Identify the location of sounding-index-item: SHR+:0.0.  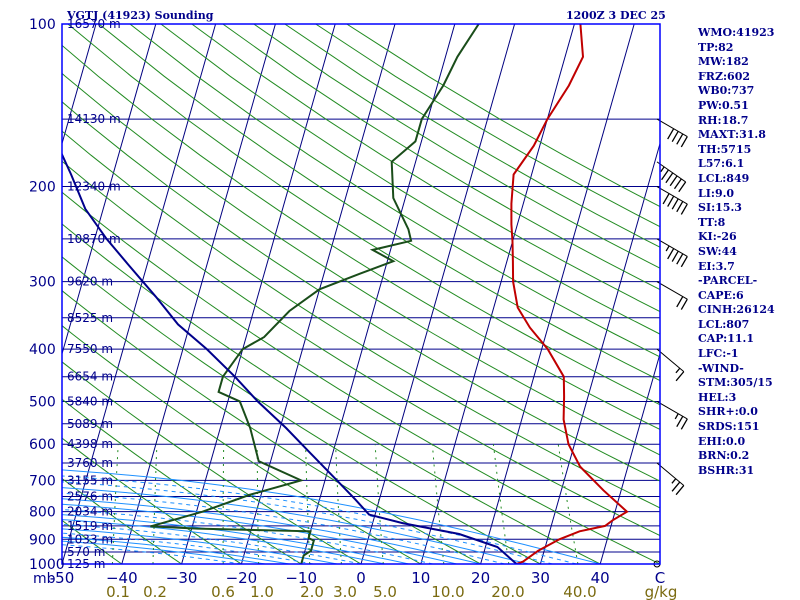
(728, 412).